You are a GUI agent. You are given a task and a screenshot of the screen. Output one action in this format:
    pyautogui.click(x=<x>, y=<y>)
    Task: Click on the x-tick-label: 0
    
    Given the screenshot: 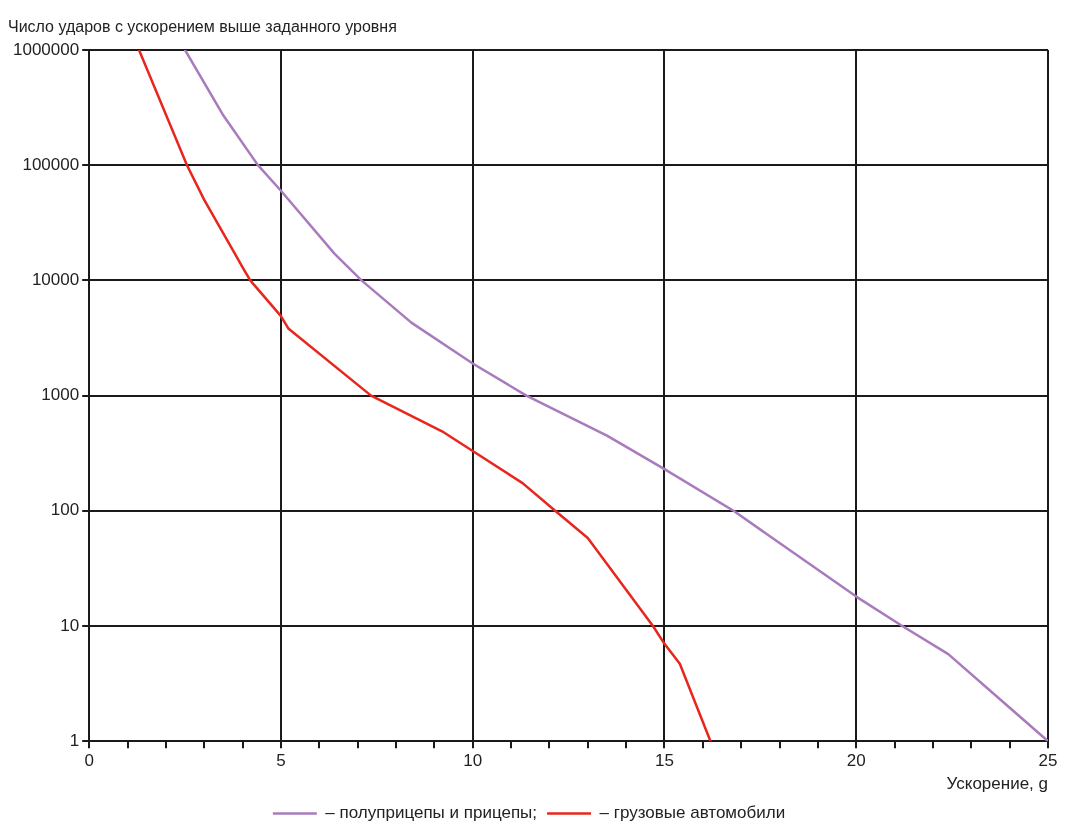 What is the action you would take?
    pyautogui.click(x=89, y=761)
    